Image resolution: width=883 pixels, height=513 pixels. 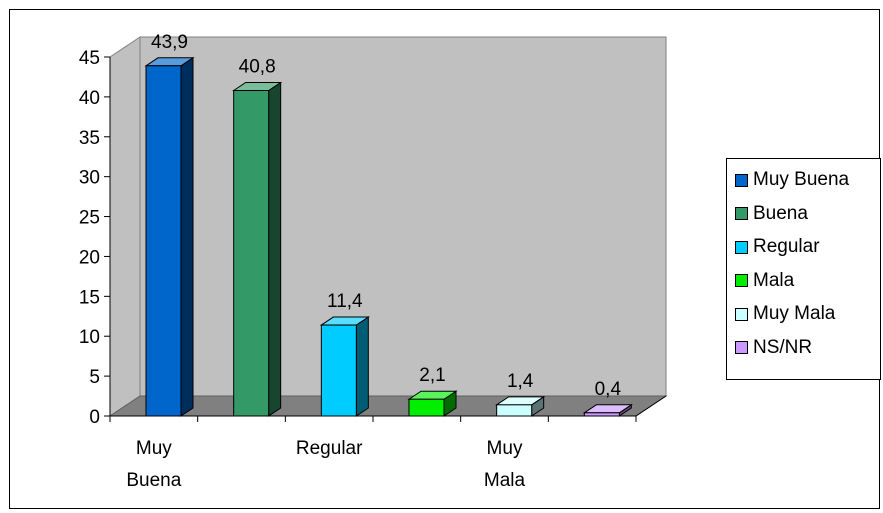 I want to click on legend-item: Regular, so click(x=777, y=247).